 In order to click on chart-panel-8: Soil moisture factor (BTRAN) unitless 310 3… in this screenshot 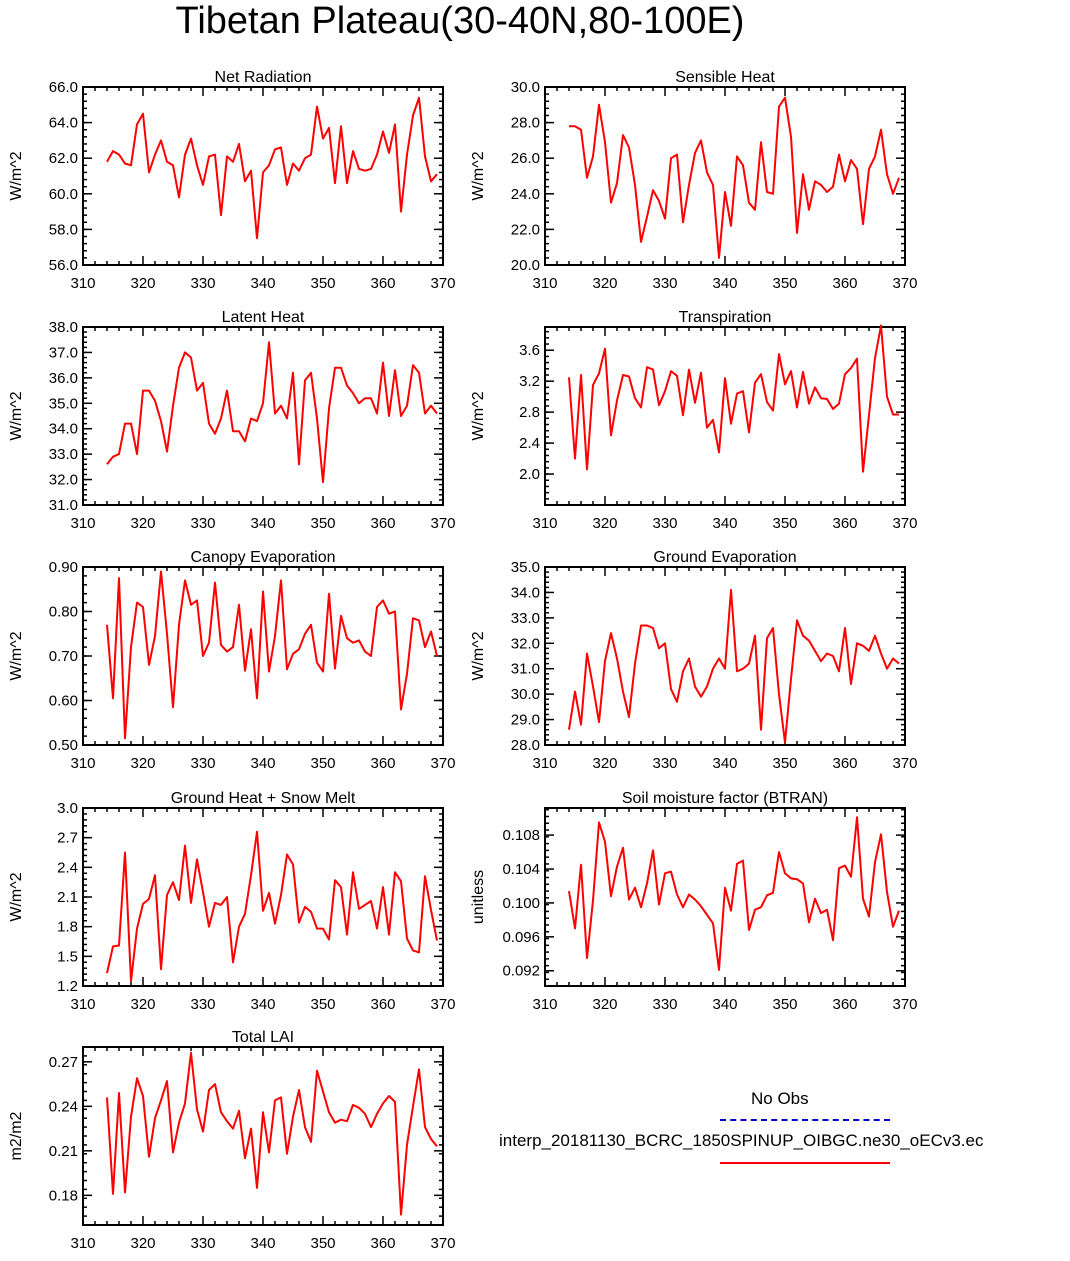, I will do `click(694, 901)`.